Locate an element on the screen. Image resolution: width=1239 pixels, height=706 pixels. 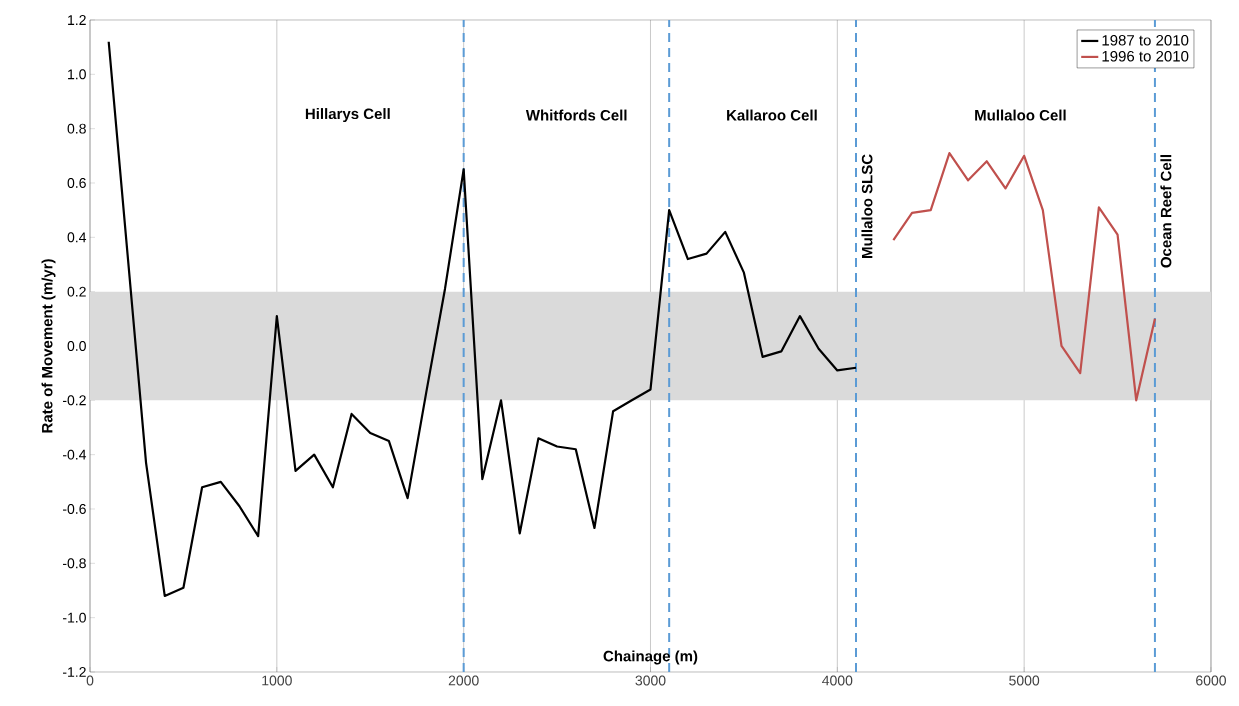
x-tick-label: 5000 is located at coordinates (1024, 680).